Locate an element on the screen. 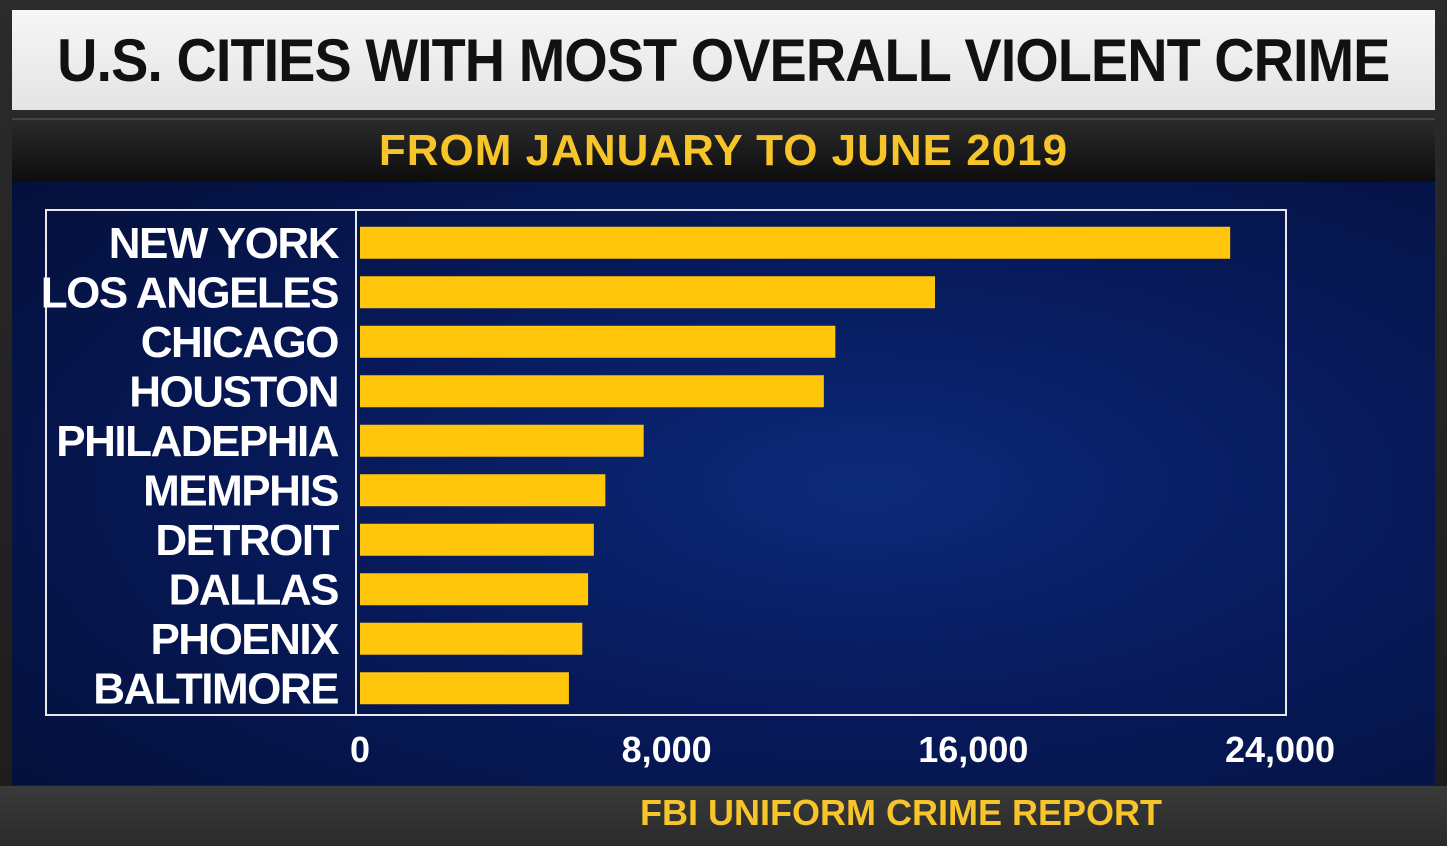  subtitle-bar: FROM JANUARY TO JUNE 2019 is located at coordinates (723, 151).